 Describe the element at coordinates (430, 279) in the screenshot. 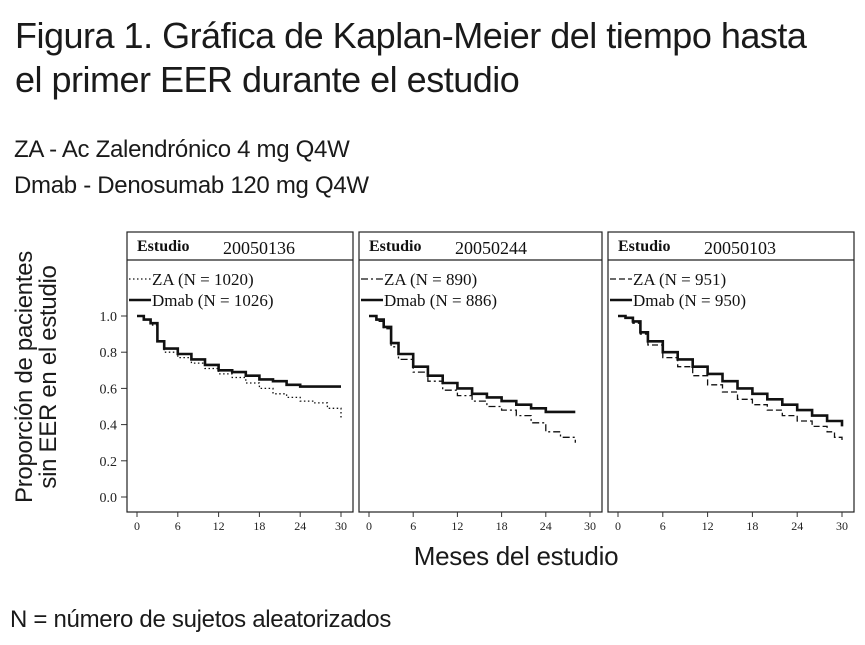

I see `legend-entry: ZA (N = 890)` at that location.